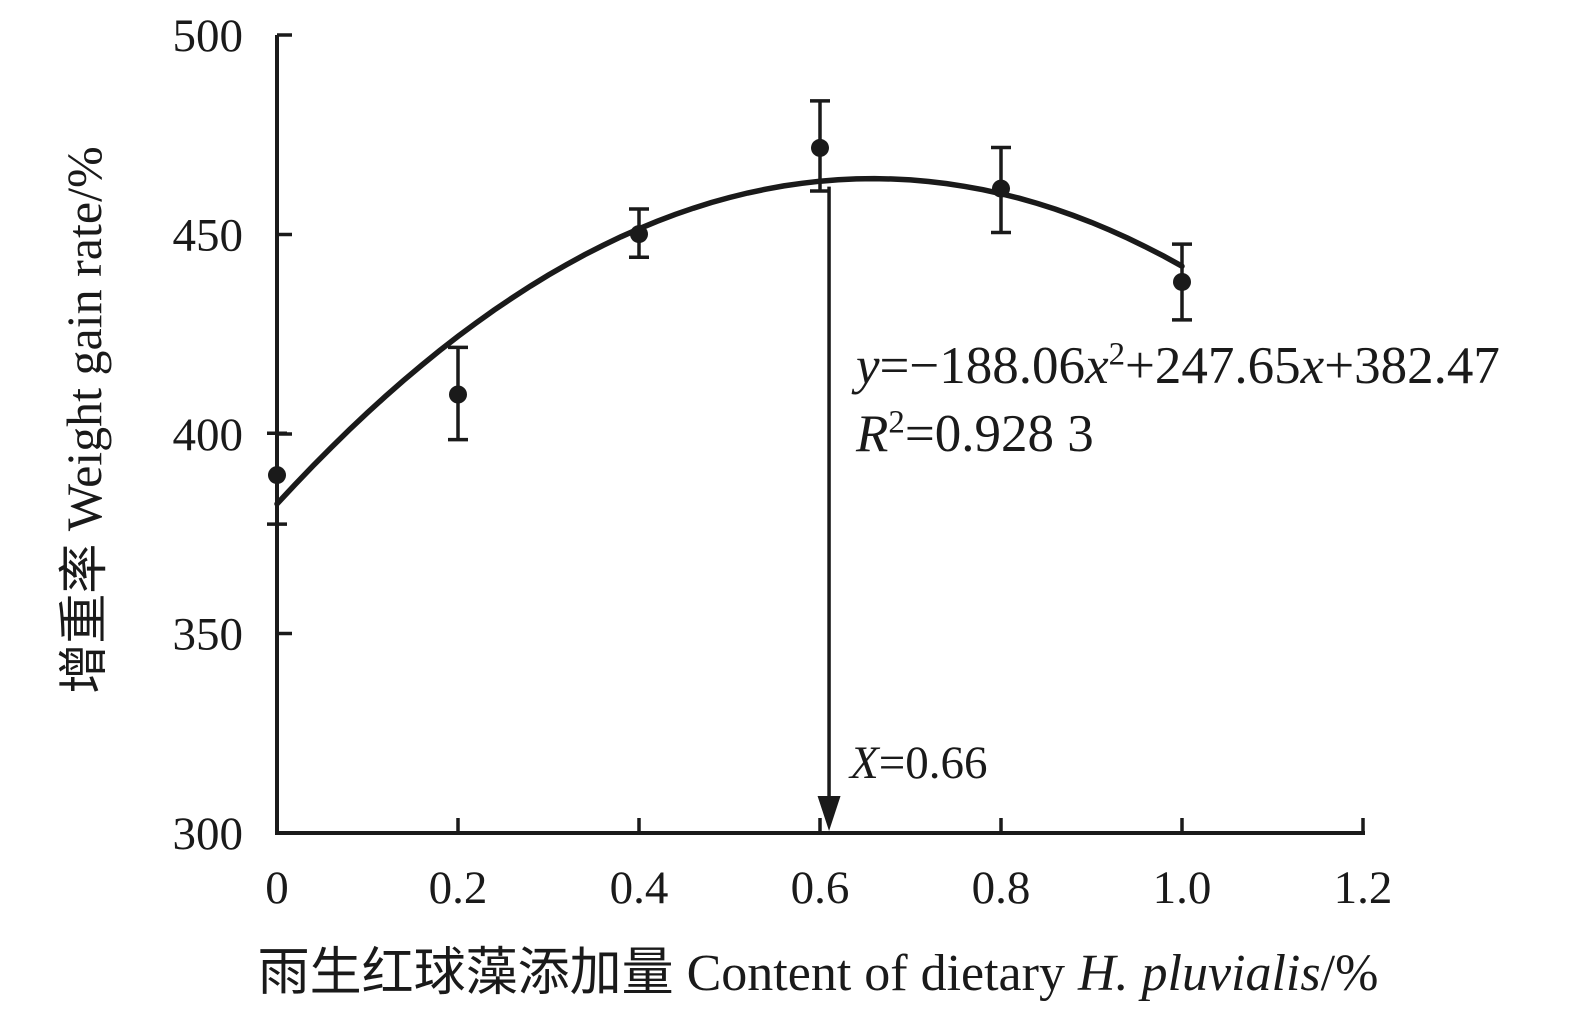 The height and width of the screenshot is (1028, 1575). Describe the element at coordinates (84, 420) in the screenshot. I see `y-axis-title: 增重率 Weight gain rate/%` at that location.